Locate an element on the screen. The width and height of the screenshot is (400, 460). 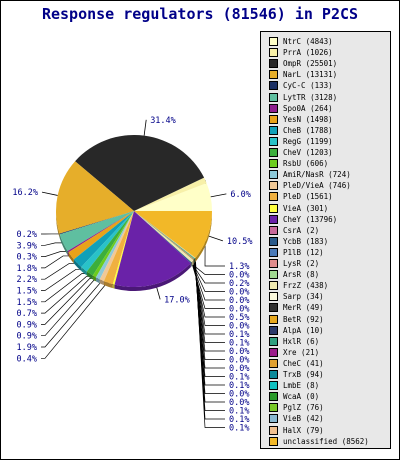
pct-label-frzz: 0.5% is located at coordinates (239, 318).